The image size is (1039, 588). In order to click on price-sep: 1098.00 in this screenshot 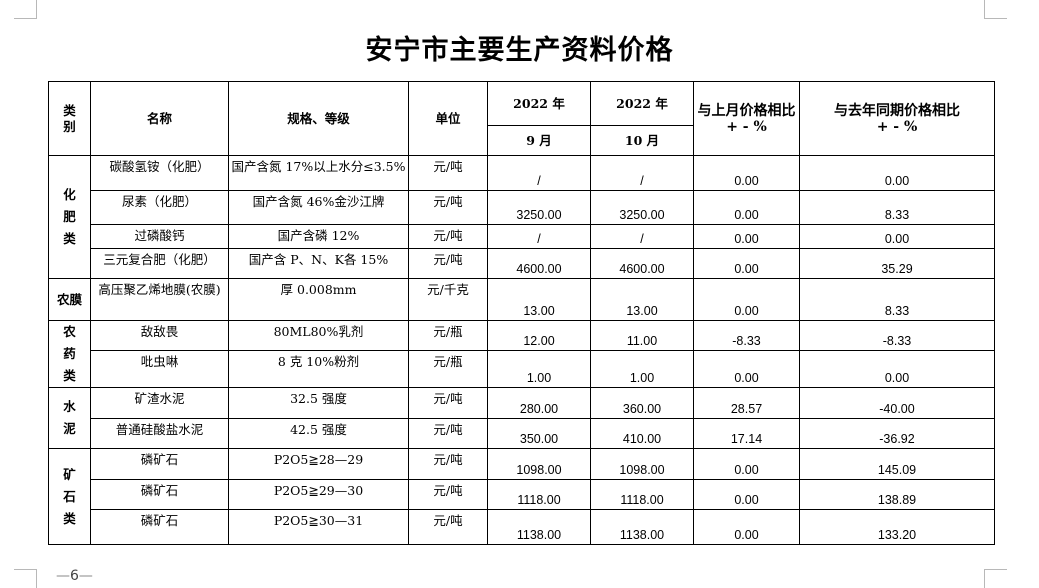, I will do `click(539, 464)`.